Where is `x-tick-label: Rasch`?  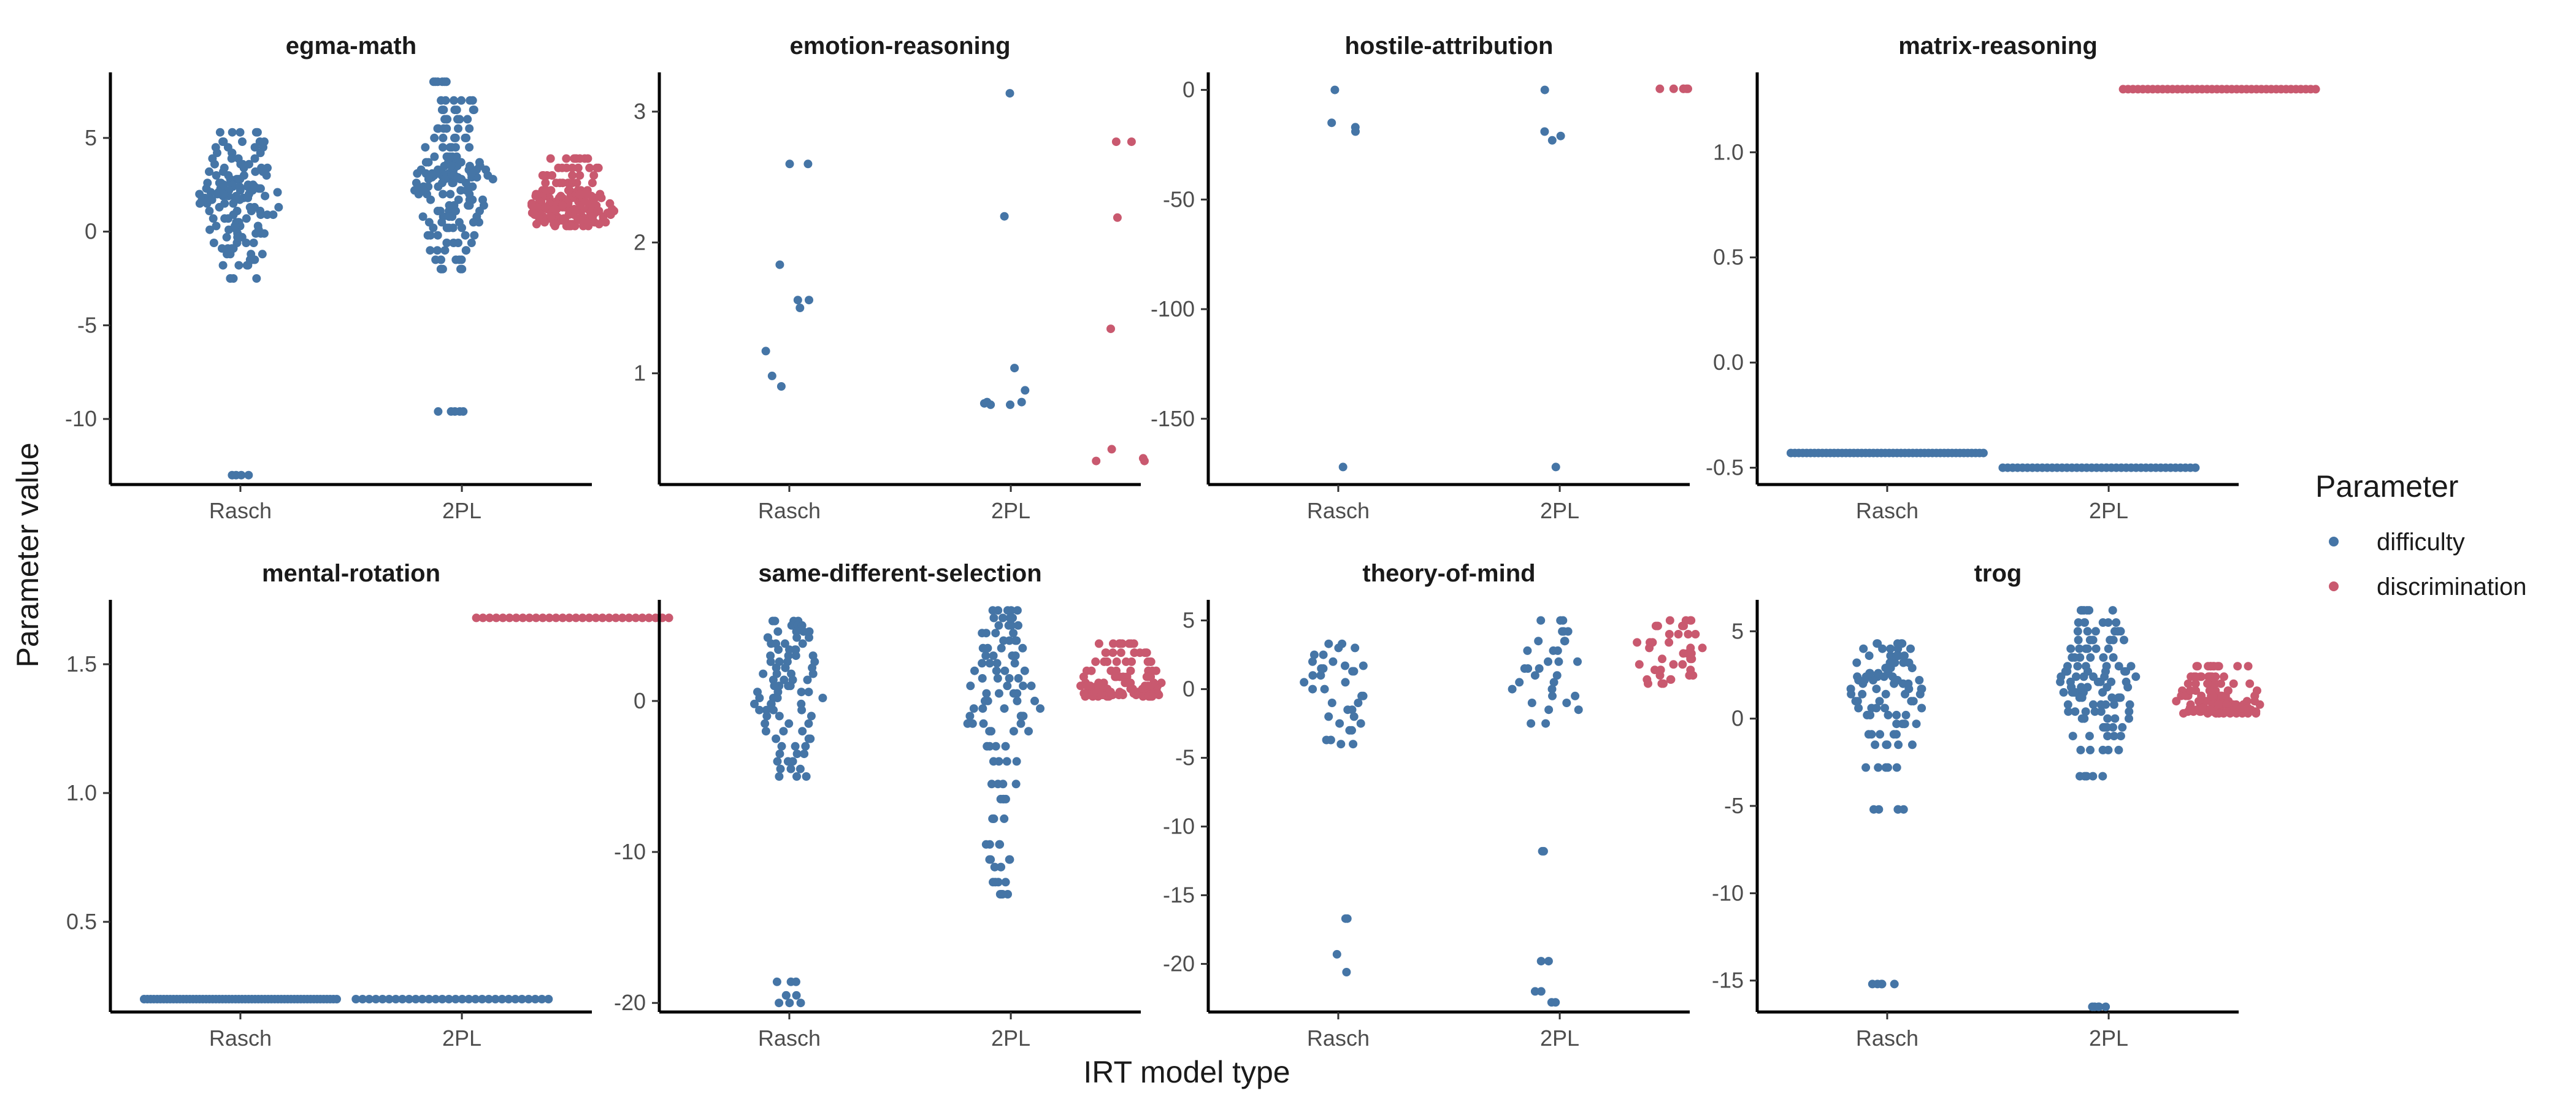 x-tick-label: Rasch is located at coordinates (789, 1038).